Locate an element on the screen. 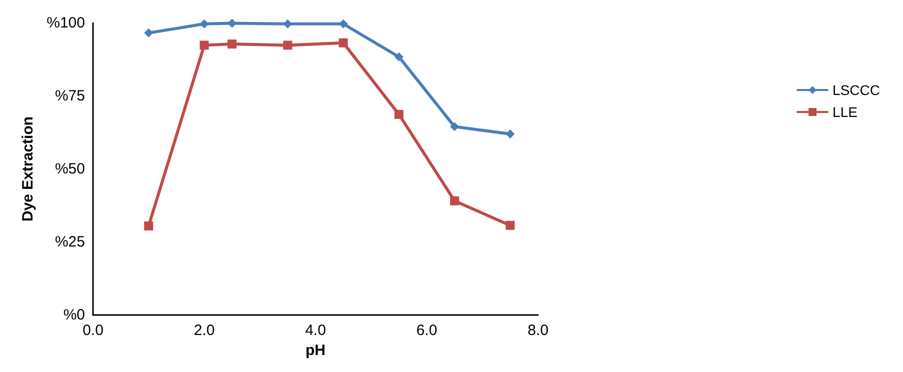 The width and height of the screenshot is (903, 372). y-tick-label: %50 is located at coordinates (69, 169).